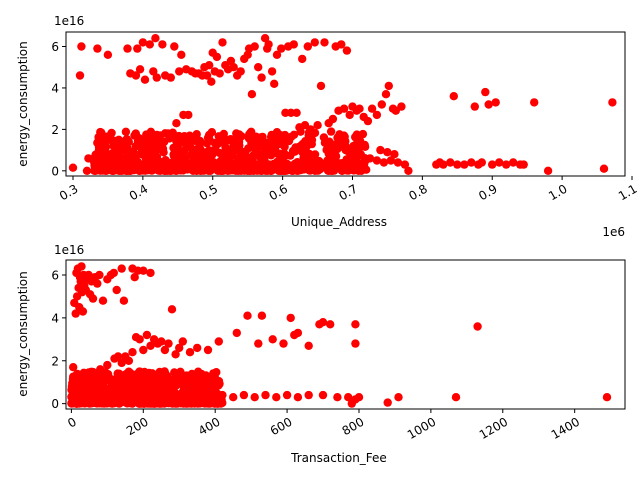  Describe the element at coordinates (69, 250) in the screenshot. I see `y-offset-label: 1e16` at that location.